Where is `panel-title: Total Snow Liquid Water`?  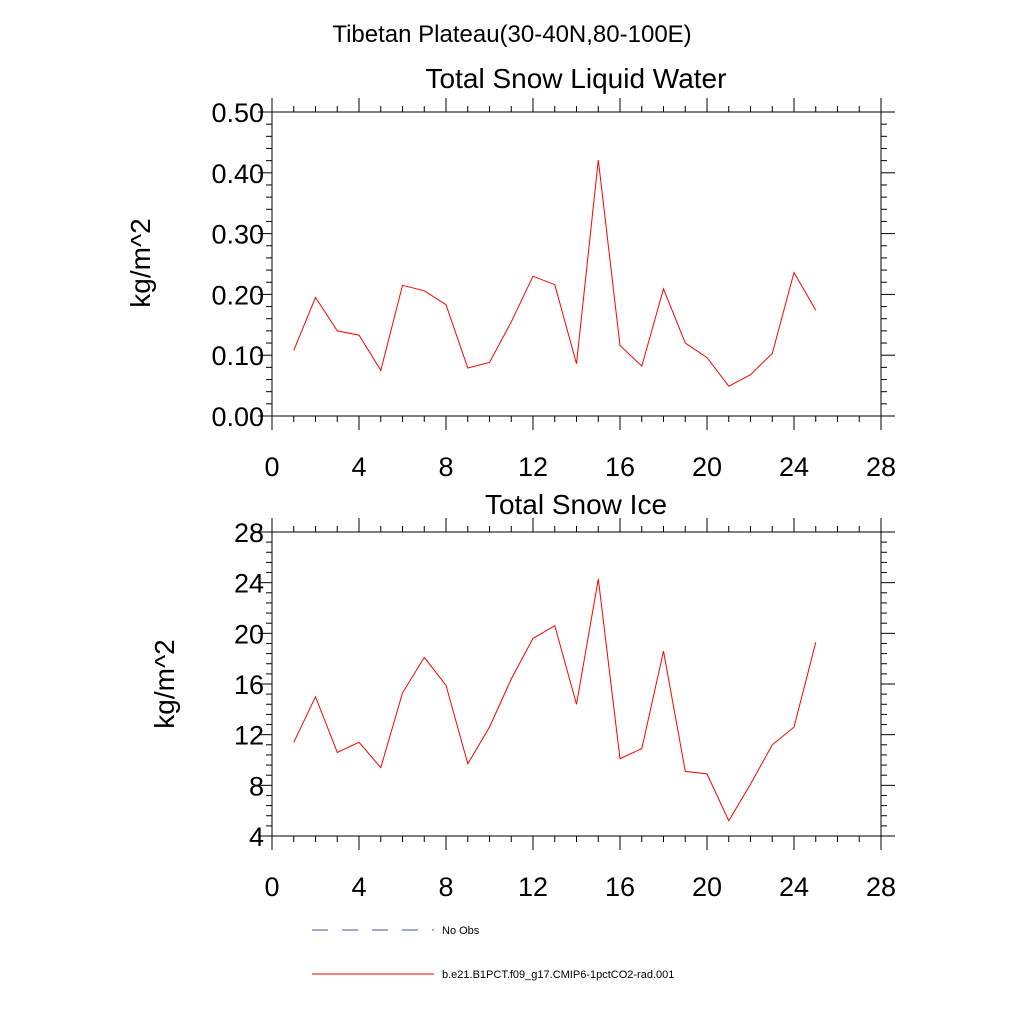 panel-title: Total Snow Liquid Water is located at coordinates (576, 78).